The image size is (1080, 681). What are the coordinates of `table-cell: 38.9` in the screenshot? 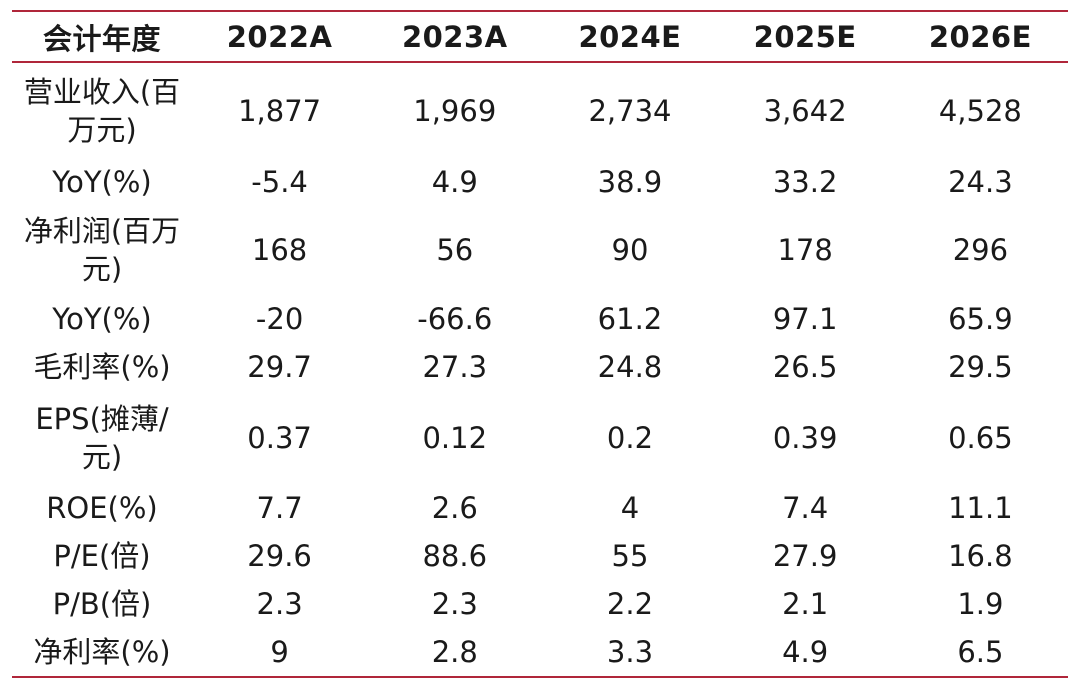 It's located at (630, 181).